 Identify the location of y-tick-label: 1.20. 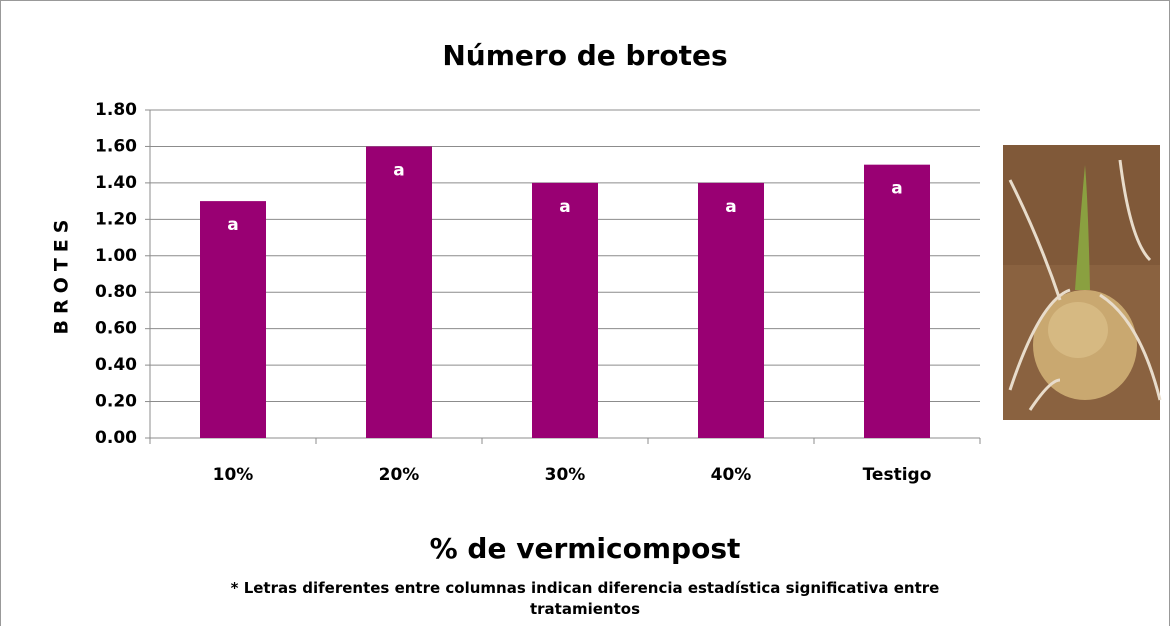
(116, 219).